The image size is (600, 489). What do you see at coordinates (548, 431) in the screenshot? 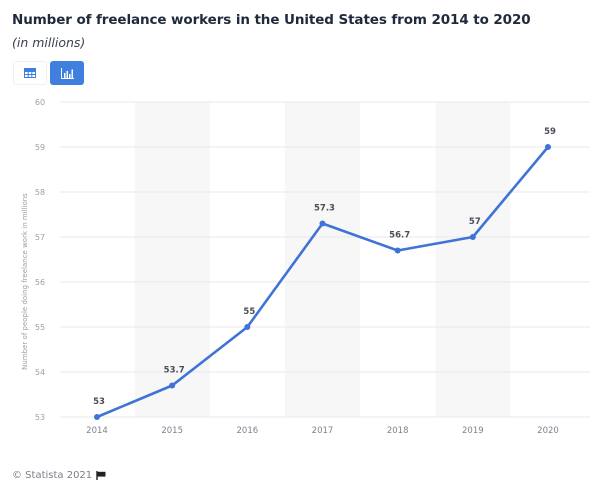
I see `x-tick-label: 2020` at bounding box center [548, 431].